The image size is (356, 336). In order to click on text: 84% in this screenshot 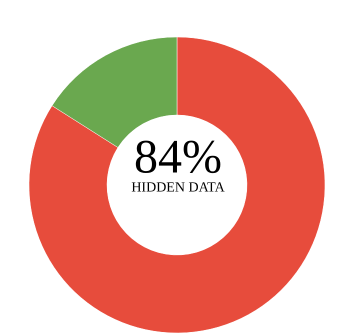, I will do `click(178, 157)`.